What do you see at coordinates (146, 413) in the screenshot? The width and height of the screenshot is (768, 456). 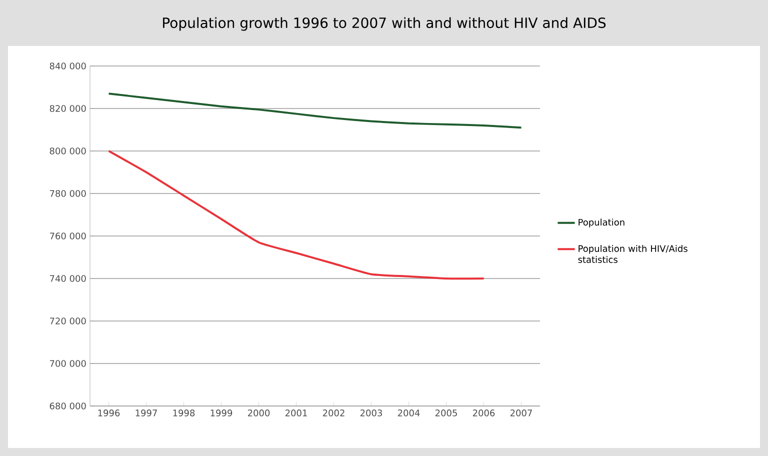 I see `x-tick-label: 1997` at bounding box center [146, 413].